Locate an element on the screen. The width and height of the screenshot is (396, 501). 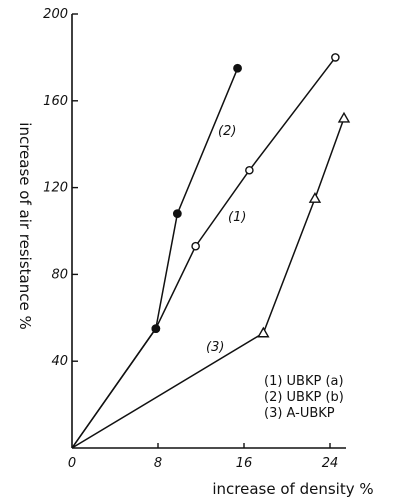
x-tick-label: 0 is located at coordinates (72, 463).